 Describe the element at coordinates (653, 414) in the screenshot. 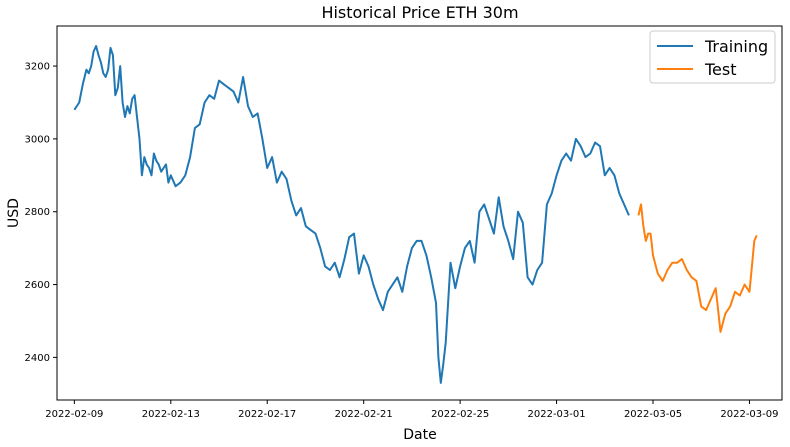

I see `x-tick-label: 2022-03-05` at that location.